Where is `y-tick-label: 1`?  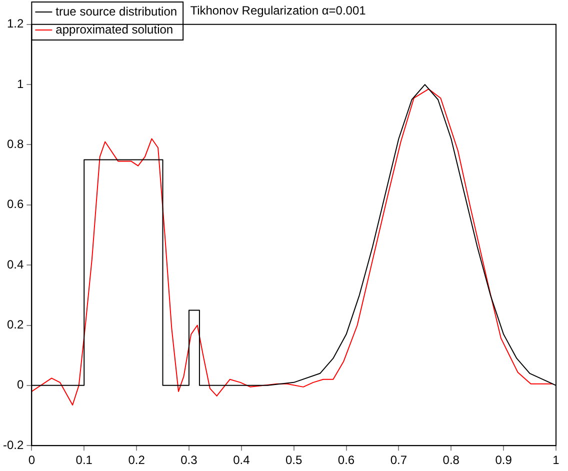
y-tick-label: 1 is located at coordinates (20, 83).